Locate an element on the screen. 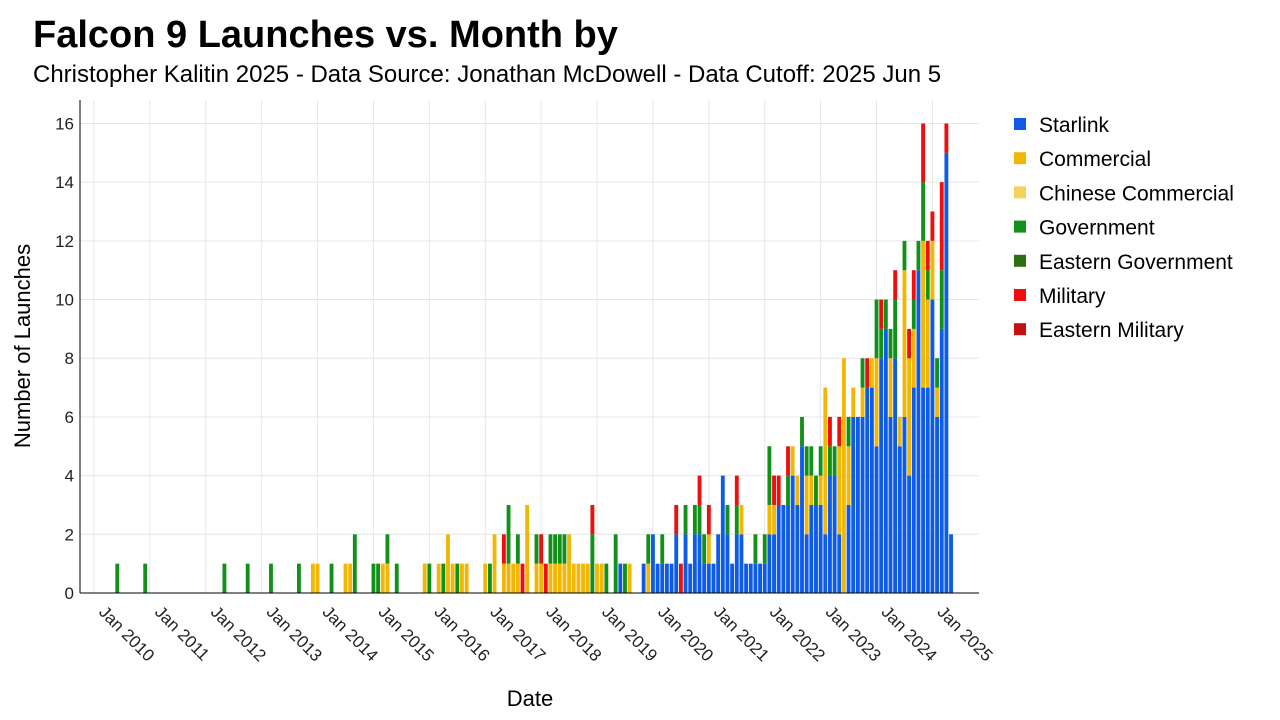 This screenshot has height=720, width=1280. x-tick-label: Jan 2025 is located at coordinates (965, 633).